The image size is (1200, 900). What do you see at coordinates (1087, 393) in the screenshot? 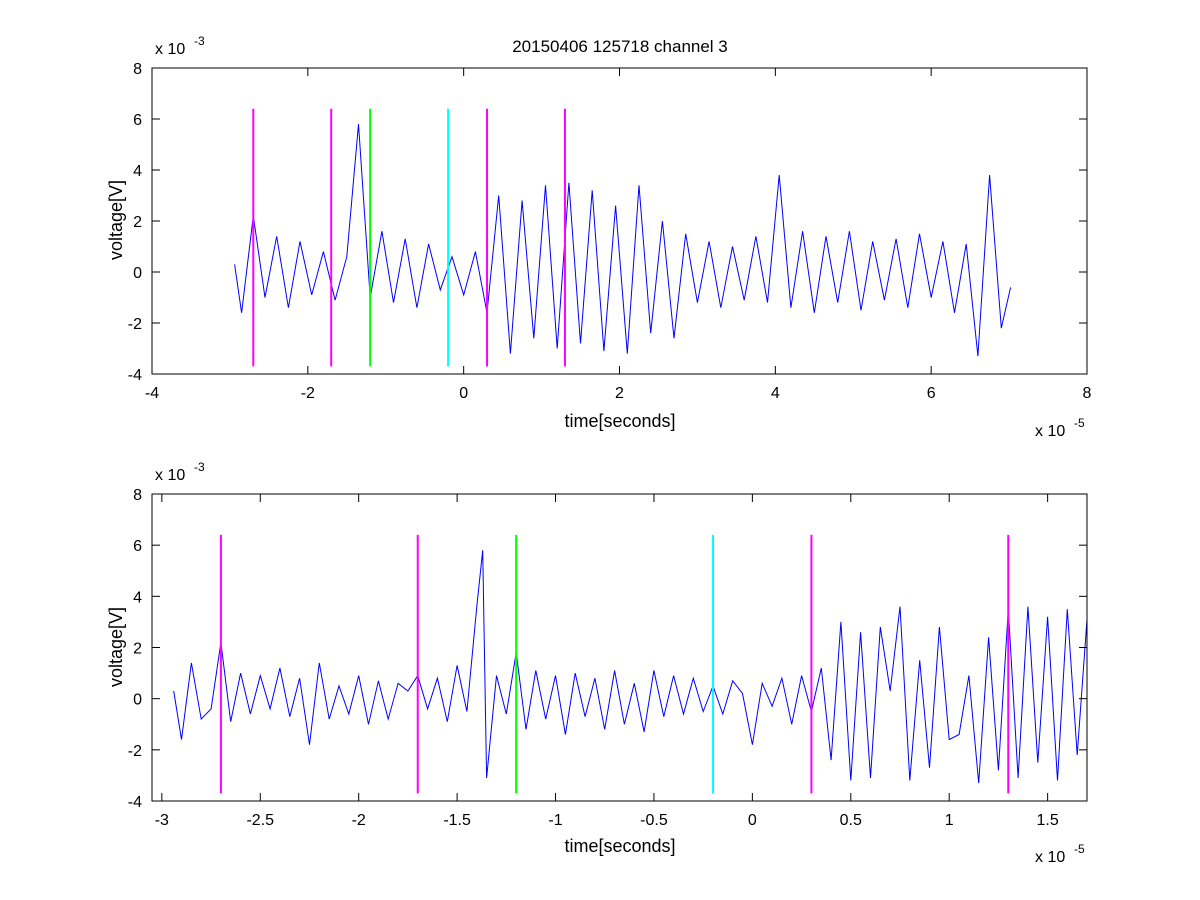
I see `top-x-tick-label: 8` at bounding box center [1087, 393].